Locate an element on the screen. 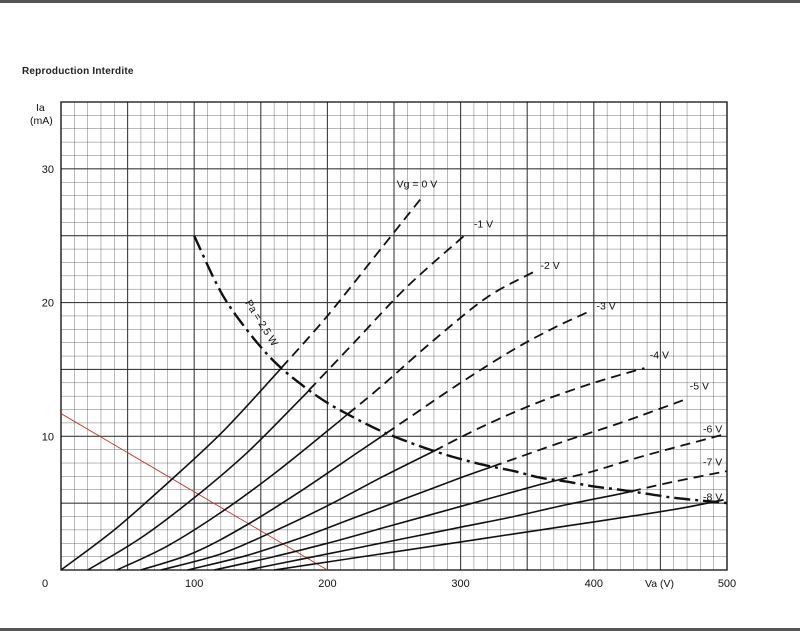  x-tick-label: 300 is located at coordinates (460, 584).